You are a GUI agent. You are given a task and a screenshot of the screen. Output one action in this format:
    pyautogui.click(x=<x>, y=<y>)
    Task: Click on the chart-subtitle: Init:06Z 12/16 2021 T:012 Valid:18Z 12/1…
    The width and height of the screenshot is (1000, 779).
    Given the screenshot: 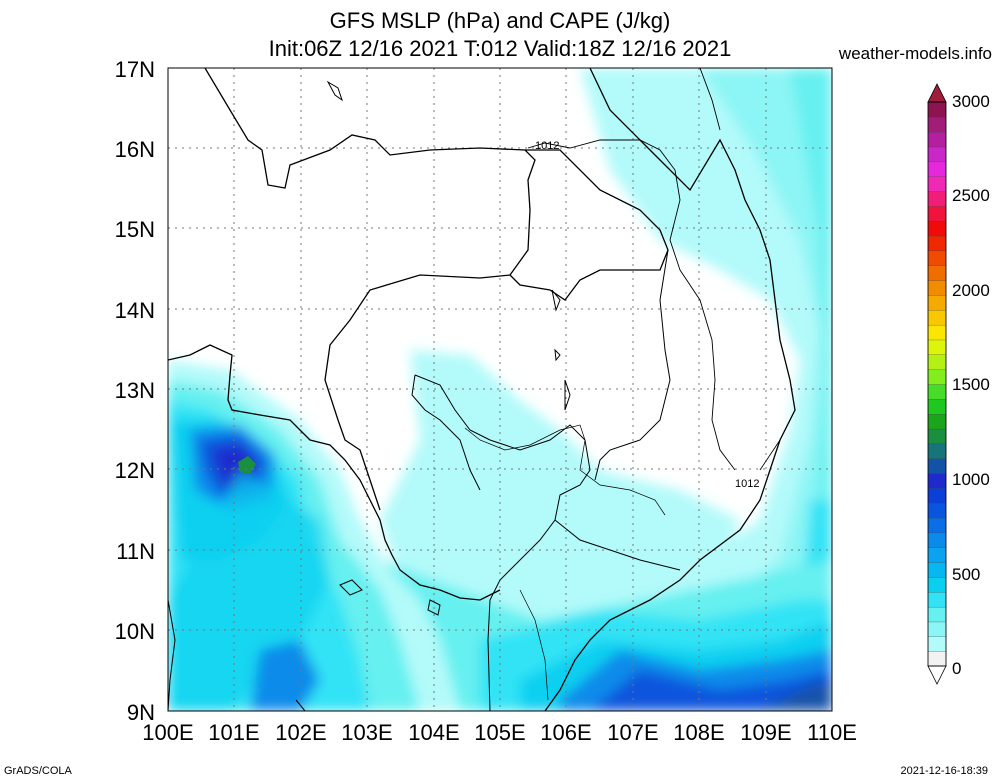 What is the action you would take?
    pyautogui.click(x=500, y=48)
    